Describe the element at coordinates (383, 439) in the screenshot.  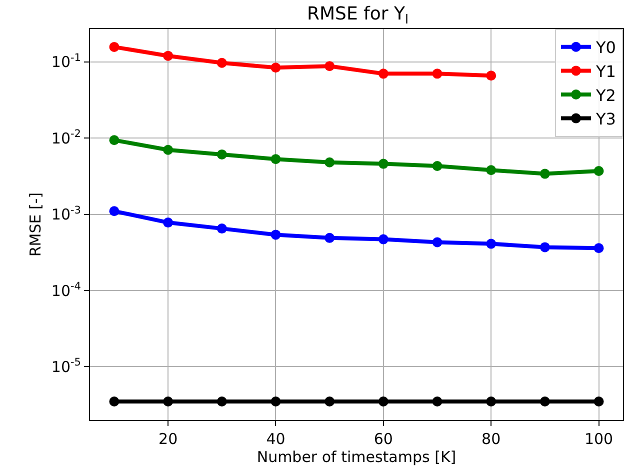
I see `x-tick-label: 60` at that location.